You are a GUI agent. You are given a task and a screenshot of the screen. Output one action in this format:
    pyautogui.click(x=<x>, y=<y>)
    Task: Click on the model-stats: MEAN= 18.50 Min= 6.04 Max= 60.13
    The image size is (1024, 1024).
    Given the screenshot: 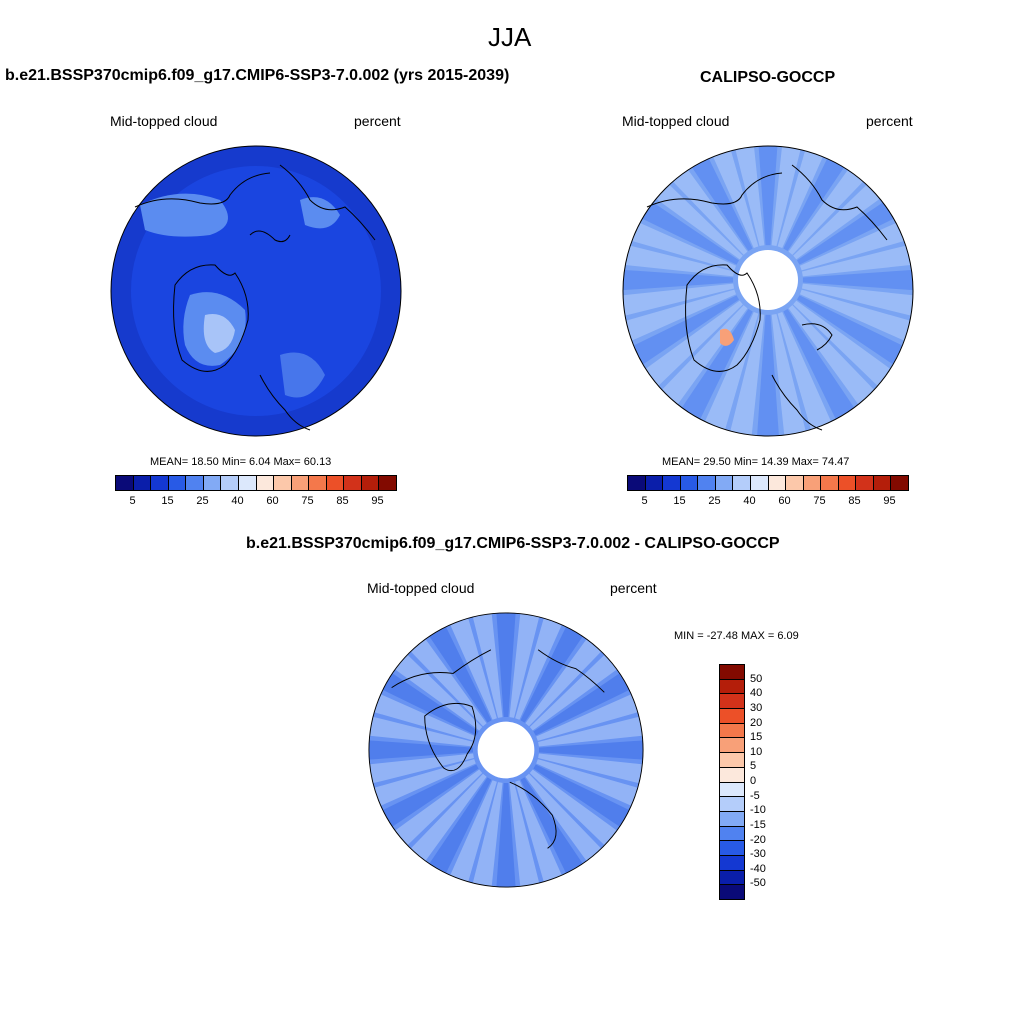 What is the action you would take?
    pyautogui.click(x=241, y=462)
    